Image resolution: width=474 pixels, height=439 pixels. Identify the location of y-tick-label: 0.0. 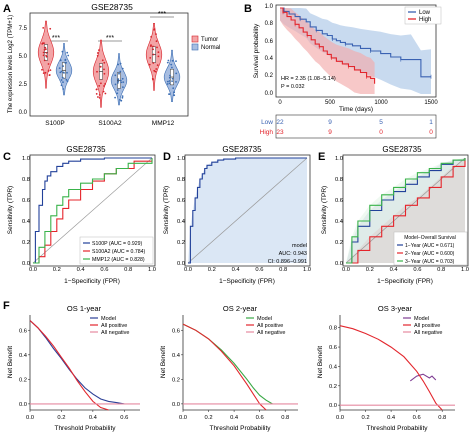
(23, 405).